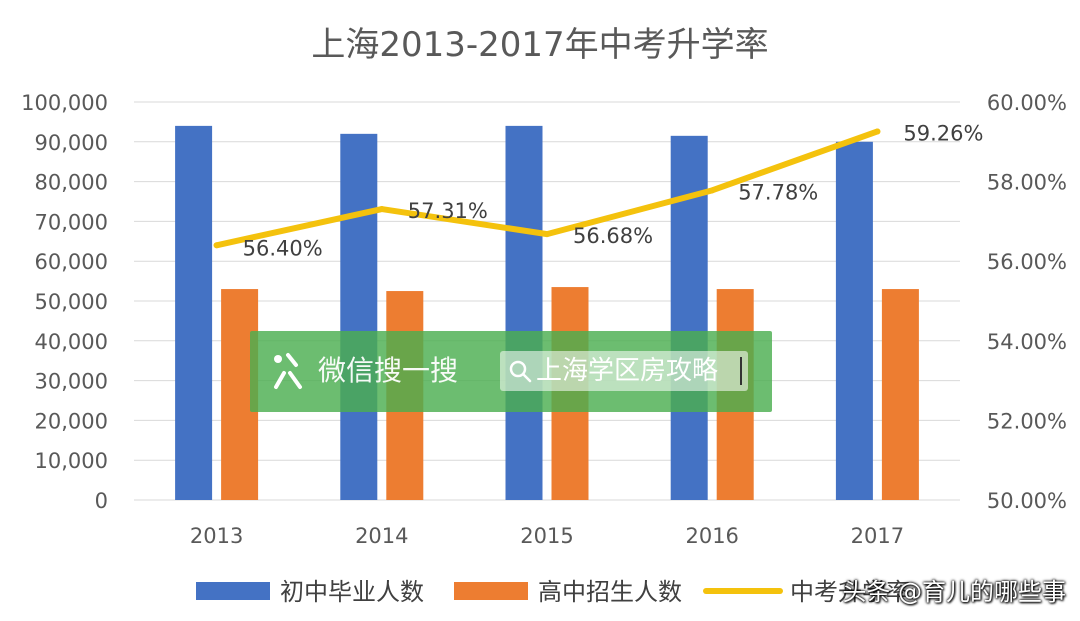 This screenshot has width=1080, height=621. I want to click on right-axis-ticks: 50.00% 52.00% 54.00% 56.00% 58.00% 60.00%, so click(1027, 302).